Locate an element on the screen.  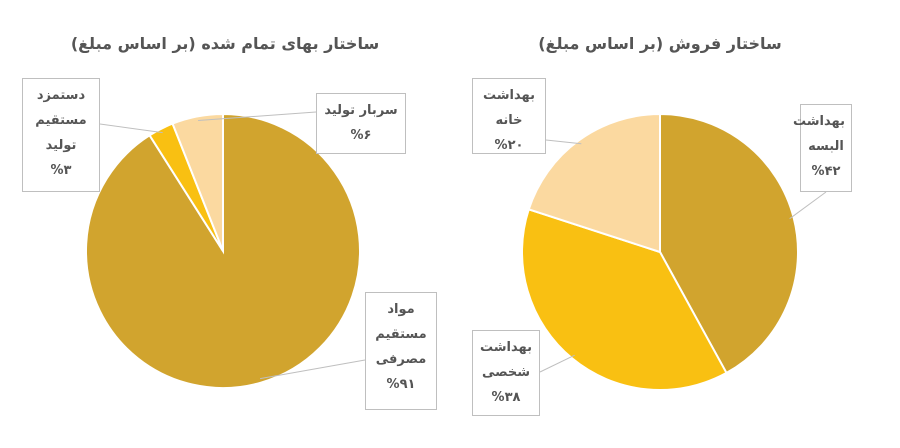
slice-category: بهداشت شخصی is located at coordinates (506, 360).